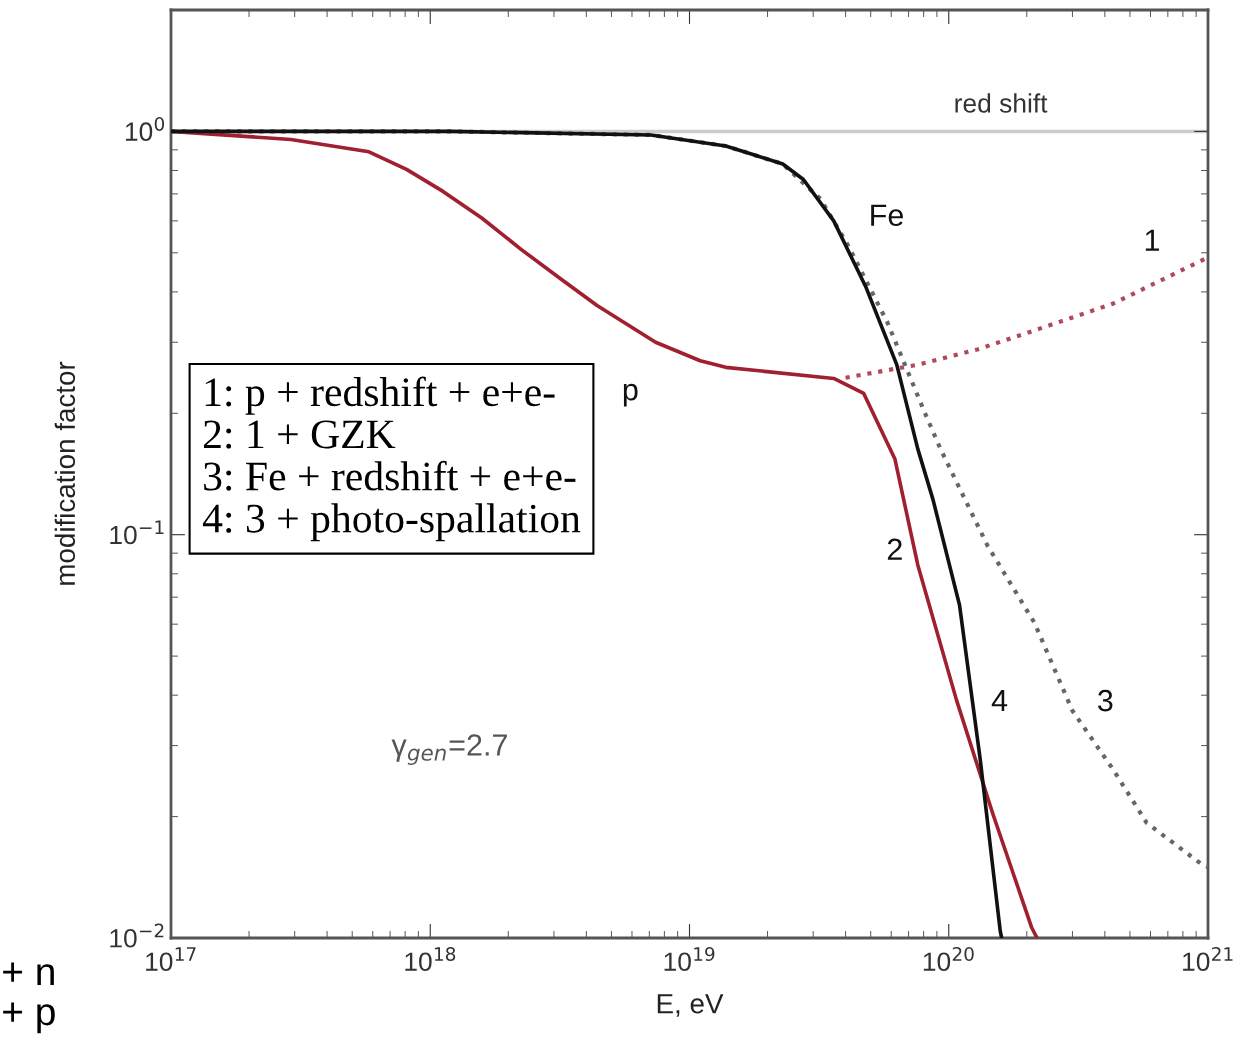  I want to click on annotation: Fe, so click(887, 215).